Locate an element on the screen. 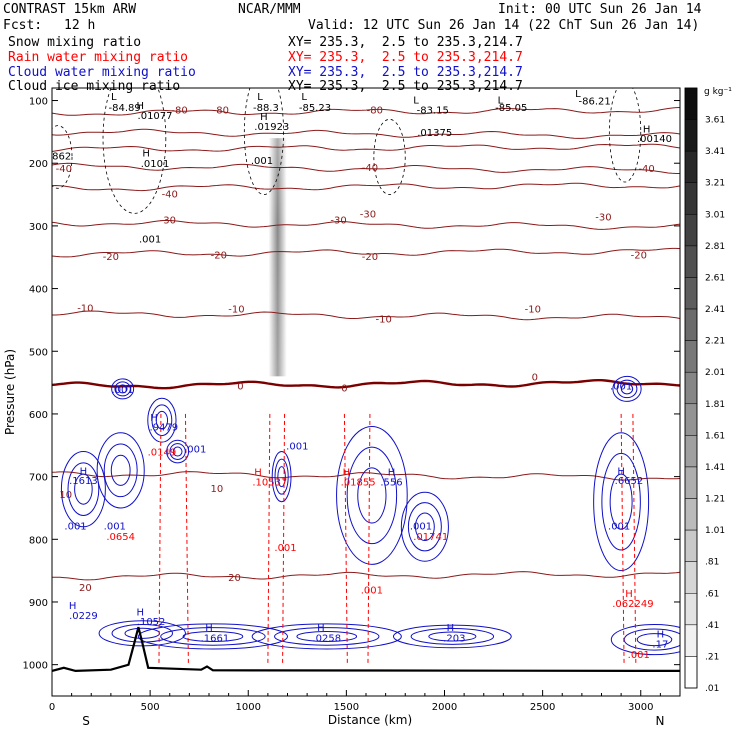  y-tick-label: 200 is located at coordinates (38, 164).